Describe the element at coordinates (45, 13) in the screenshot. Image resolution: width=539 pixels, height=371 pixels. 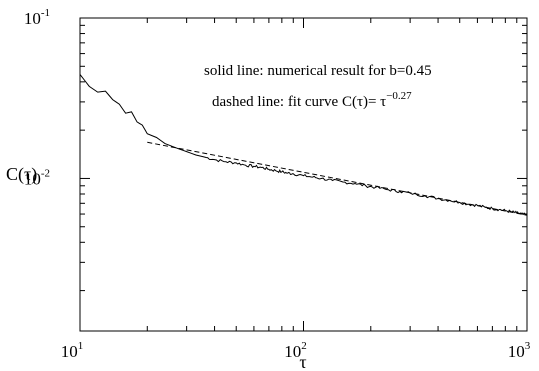
I see `y-tick-label-exponent: -1` at that location.